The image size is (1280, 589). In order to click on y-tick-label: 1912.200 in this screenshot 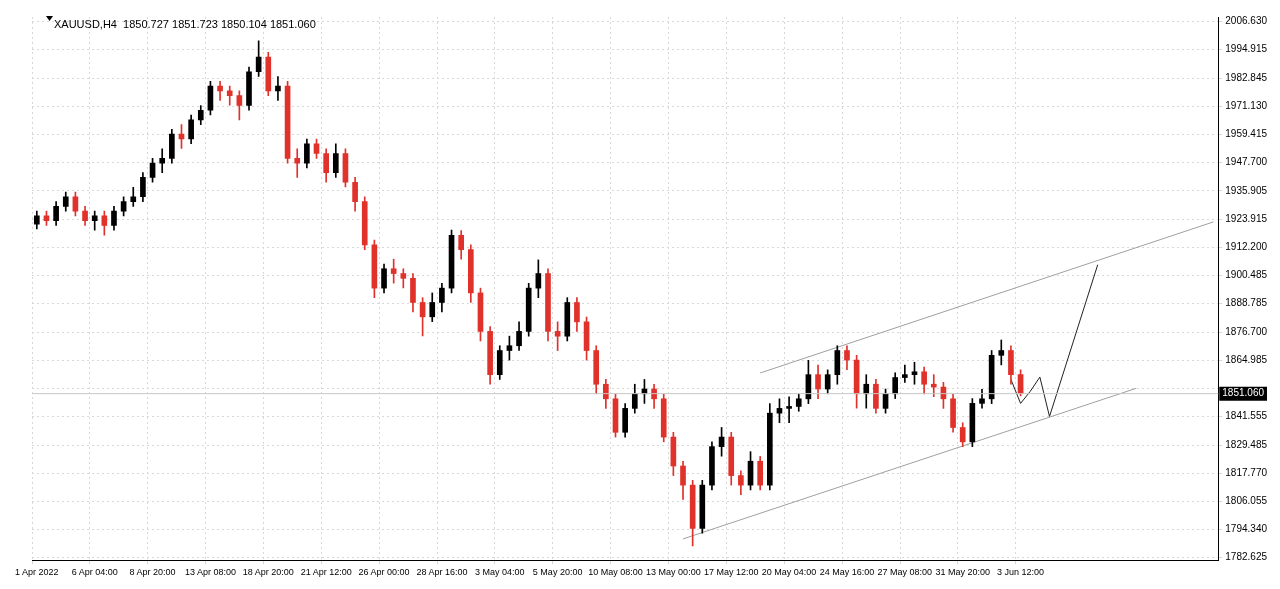, I will do `click(1246, 247)`.